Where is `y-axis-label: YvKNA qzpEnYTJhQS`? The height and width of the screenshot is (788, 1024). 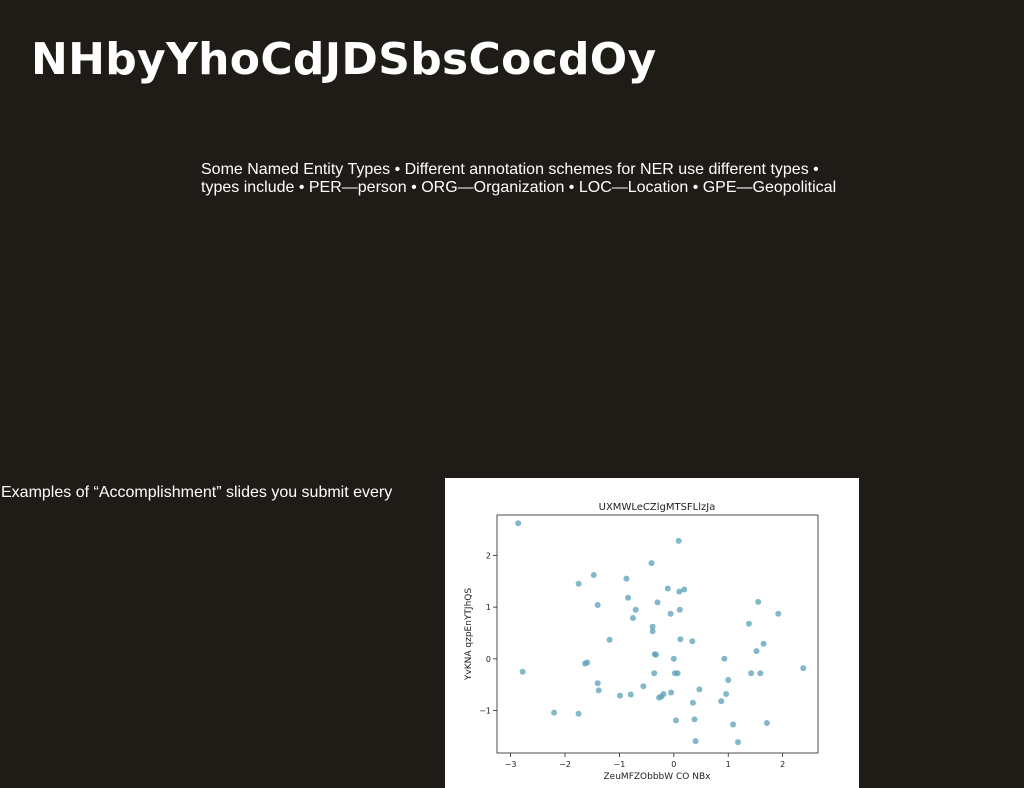 y-axis-label: YvKNA qzpEnYTJhQS is located at coordinates (469, 634).